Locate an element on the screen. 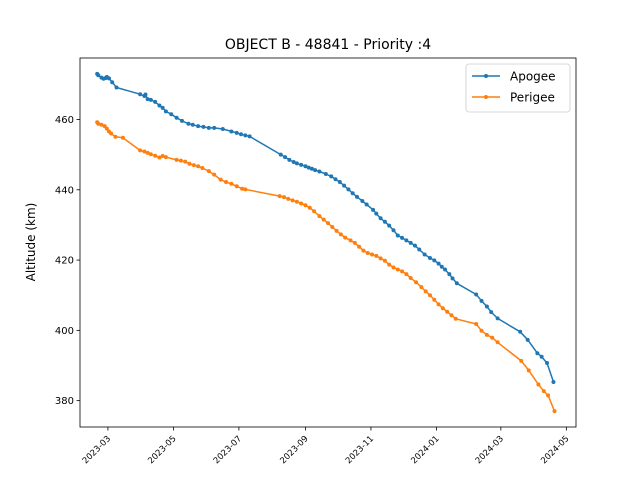  y-axis-ticks: 380 400 420 440 460 is located at coordinates (67, 261).